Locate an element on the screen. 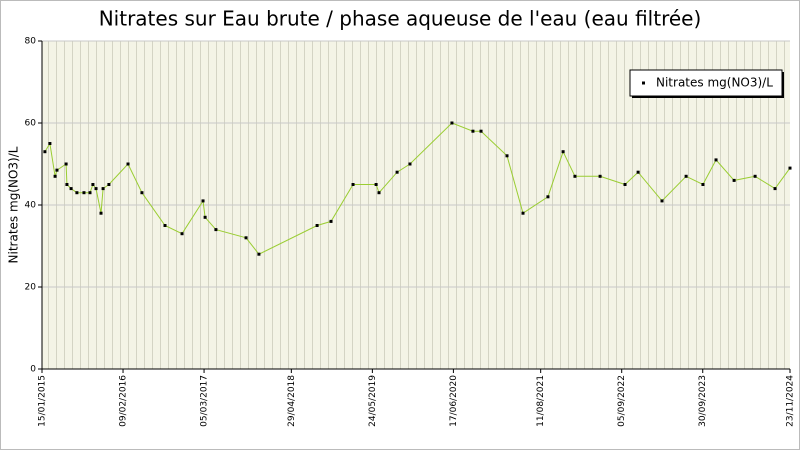  x-tick-label: 30/09/2023 is located at coordinates (703, 401).